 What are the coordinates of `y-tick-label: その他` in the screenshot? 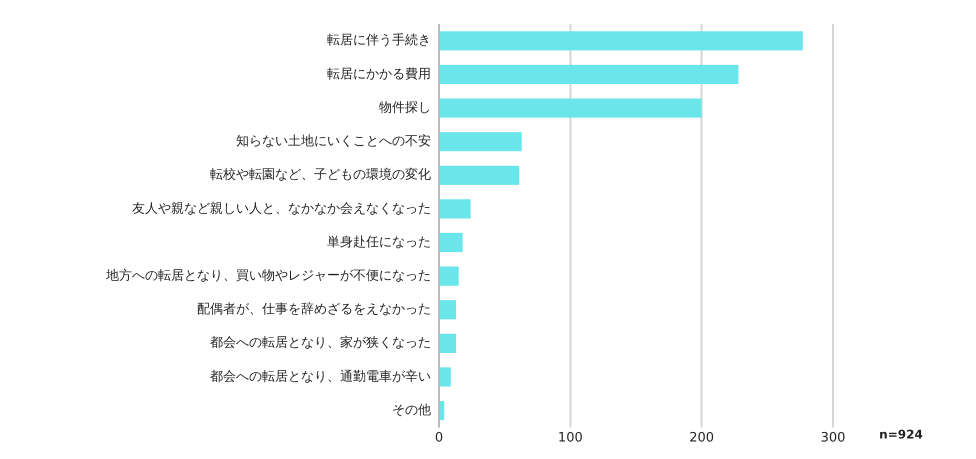 It's located at (411, 410).